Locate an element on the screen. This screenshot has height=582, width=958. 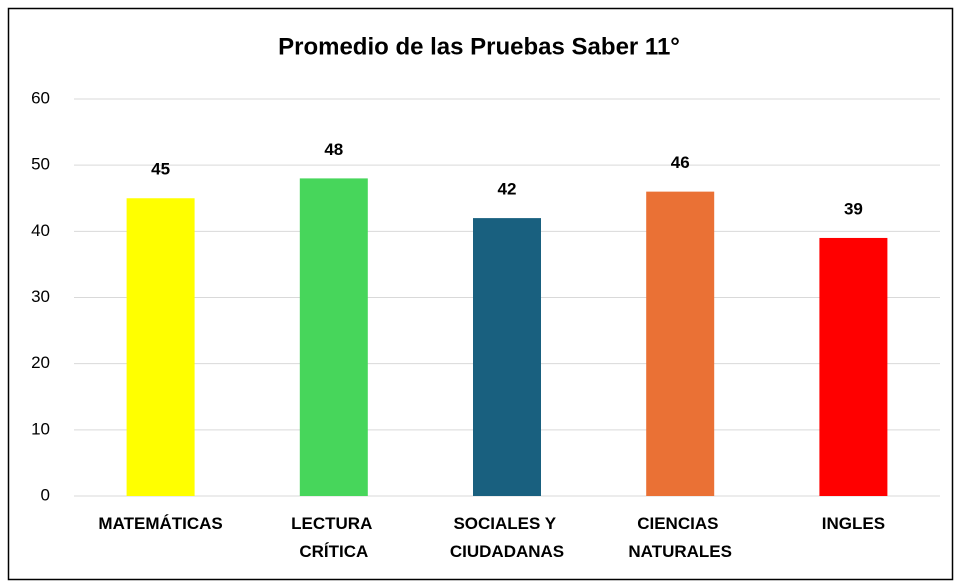
data-label: 45 is located at coordinates (160, 169).